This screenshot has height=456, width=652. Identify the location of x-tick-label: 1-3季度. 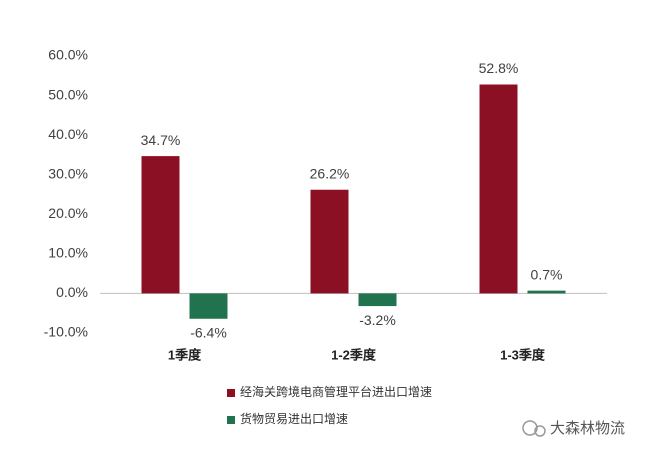
(523, 354).